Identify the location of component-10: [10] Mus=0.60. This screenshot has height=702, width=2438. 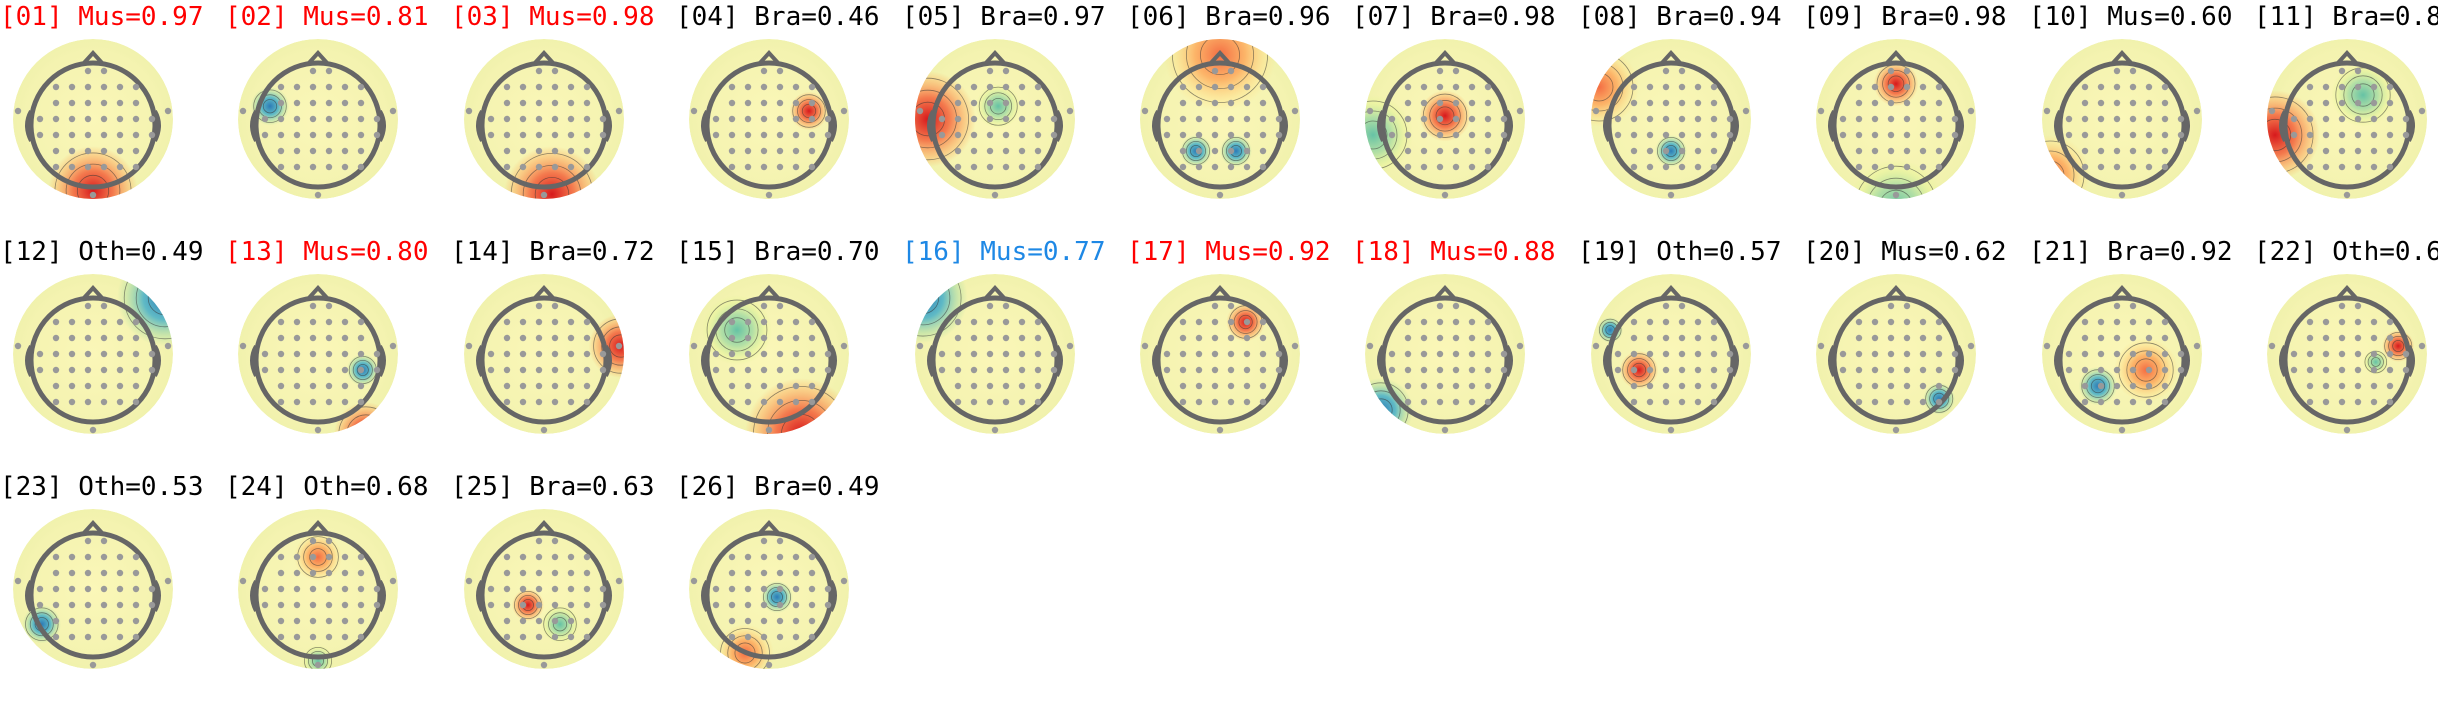
(2141, 117).